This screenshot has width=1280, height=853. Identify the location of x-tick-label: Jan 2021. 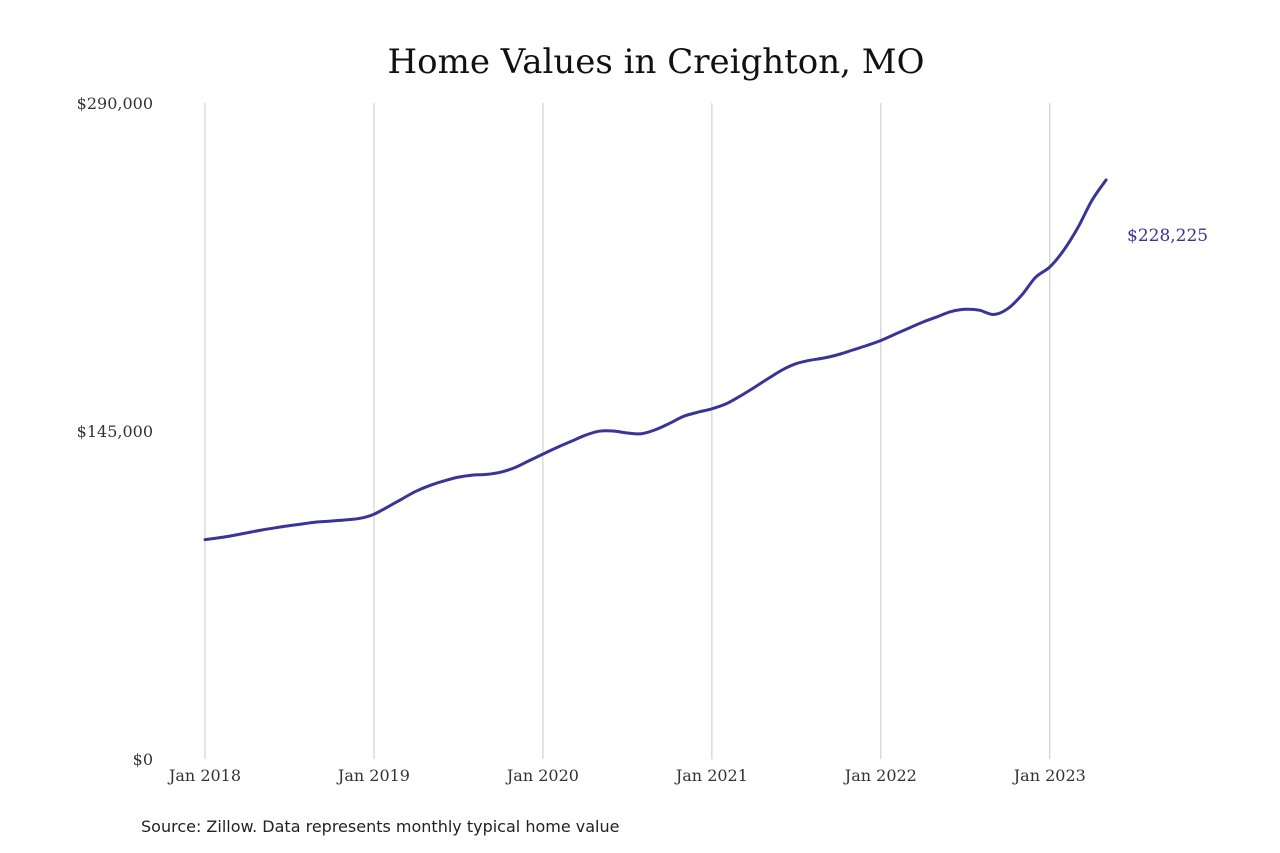
(711, 775).